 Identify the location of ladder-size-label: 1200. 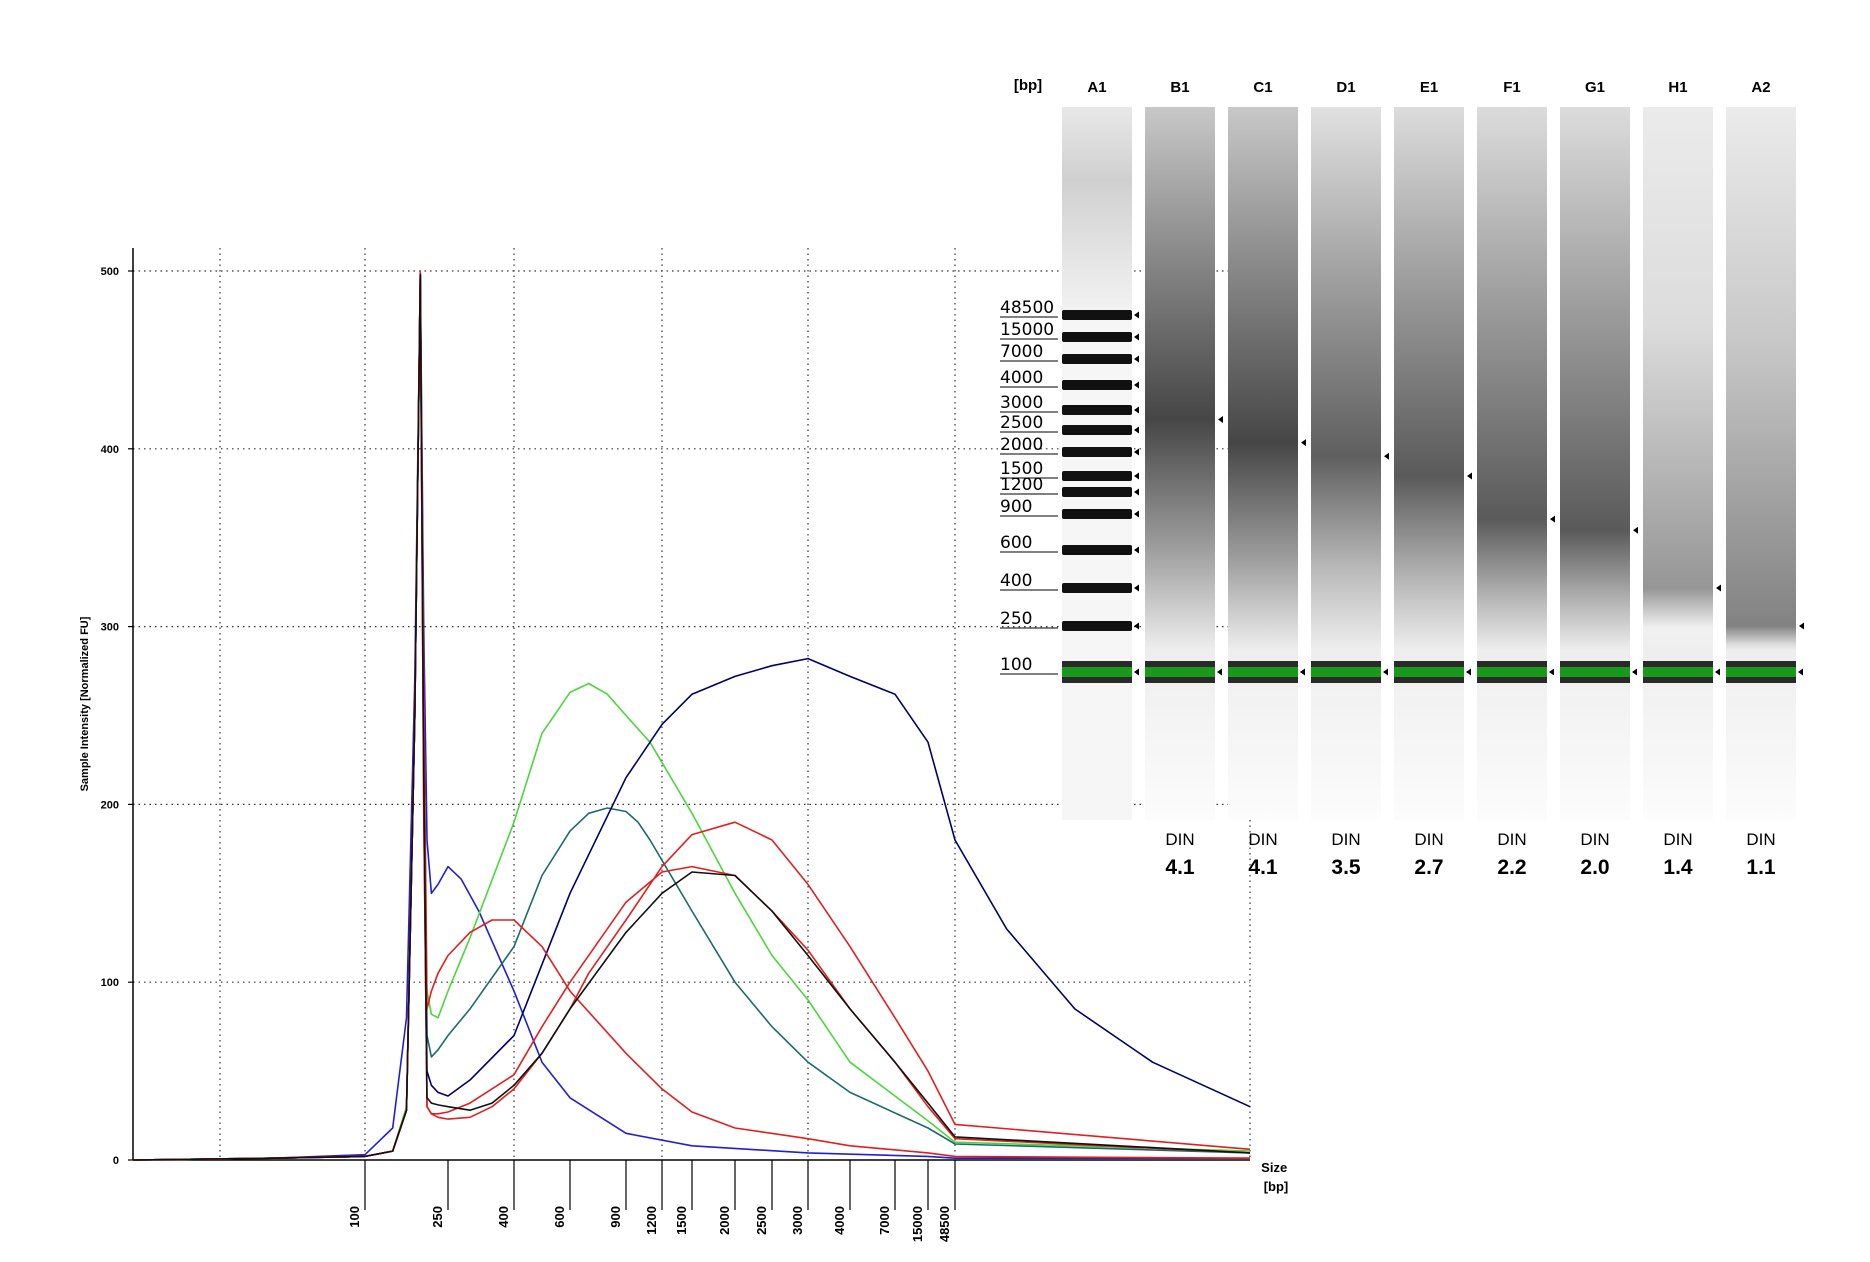
(1021, 485).